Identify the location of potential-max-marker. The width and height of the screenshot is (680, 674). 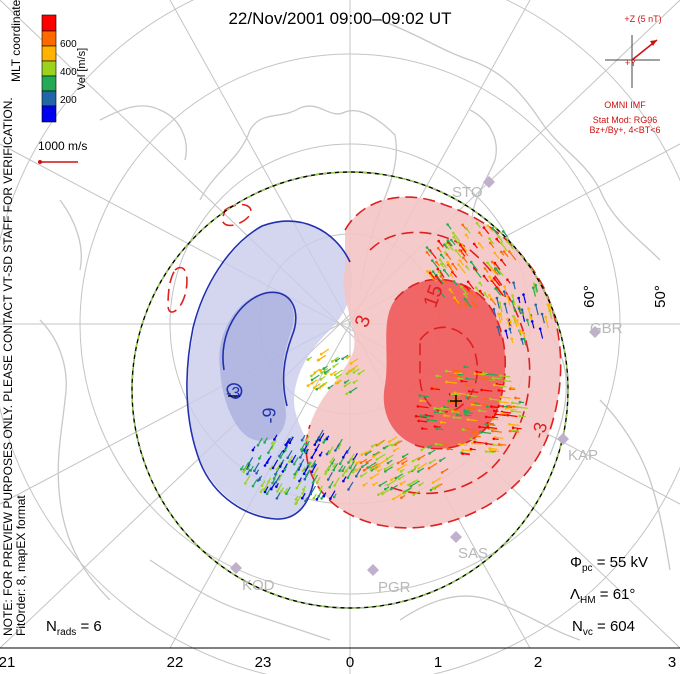
(456, 401).